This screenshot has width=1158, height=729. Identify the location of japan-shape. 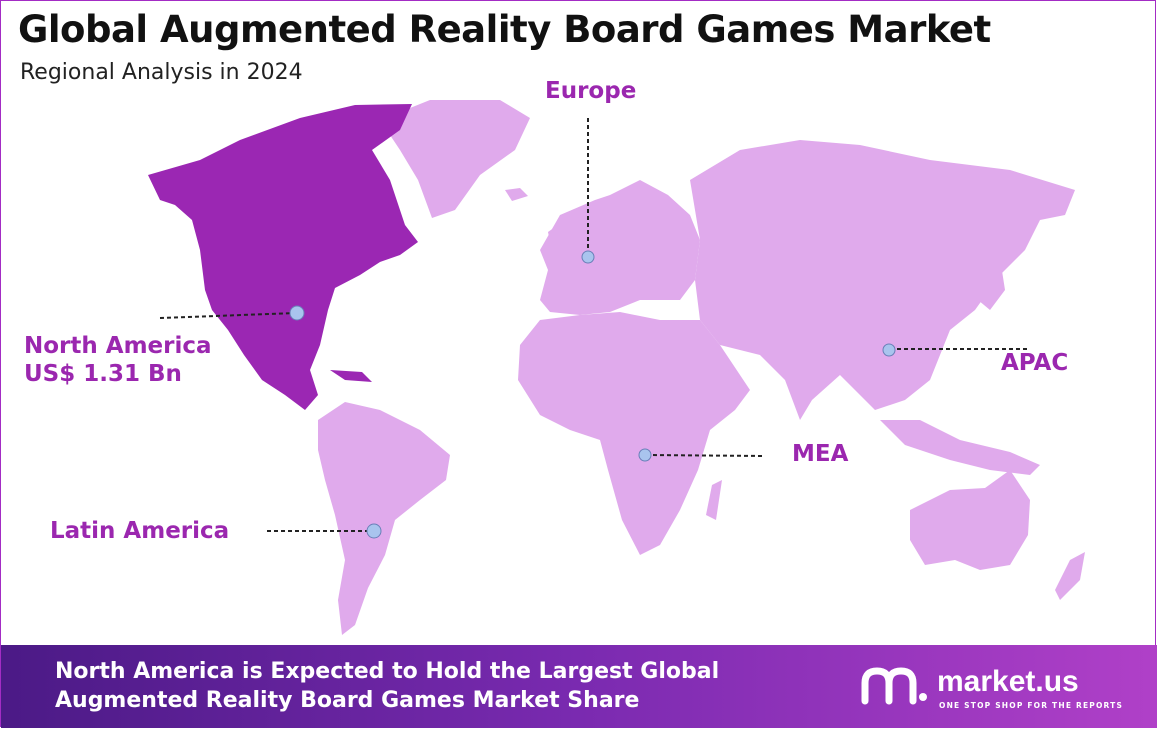
(991, 284).